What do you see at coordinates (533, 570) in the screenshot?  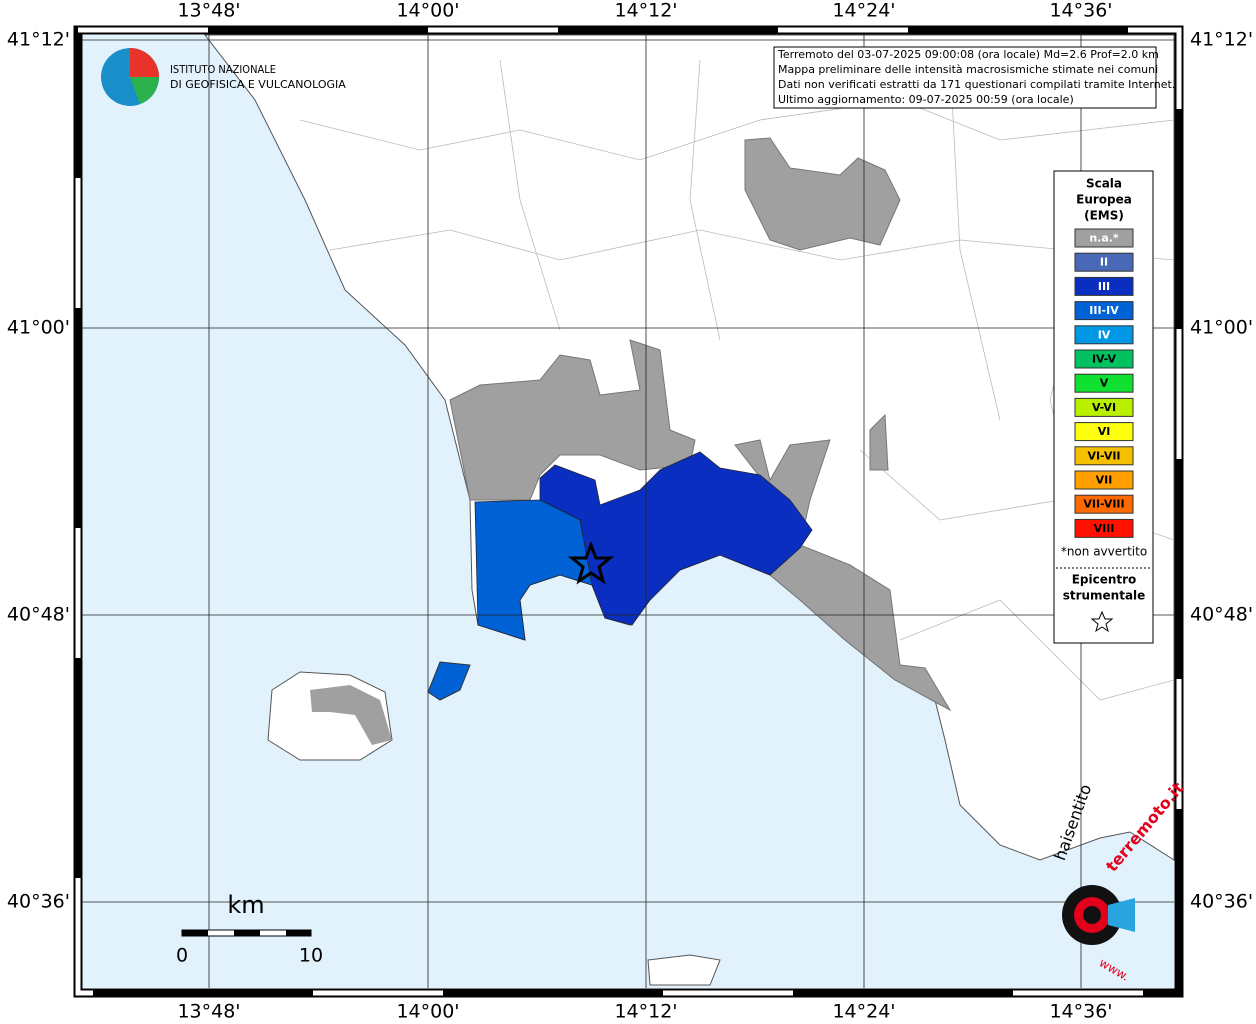 I see `intensity-iii-iv` at bounding box center [533, 570].